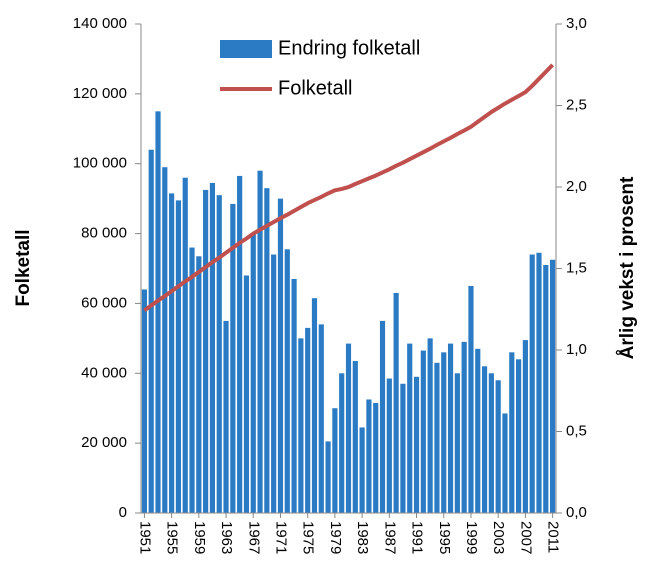 The width and height of the screenshot is (645, 572). What do you see at coordinates (417, 537) in the screenshot?
I see `x-tick-label: 1991` at bounding box center [417, 537].